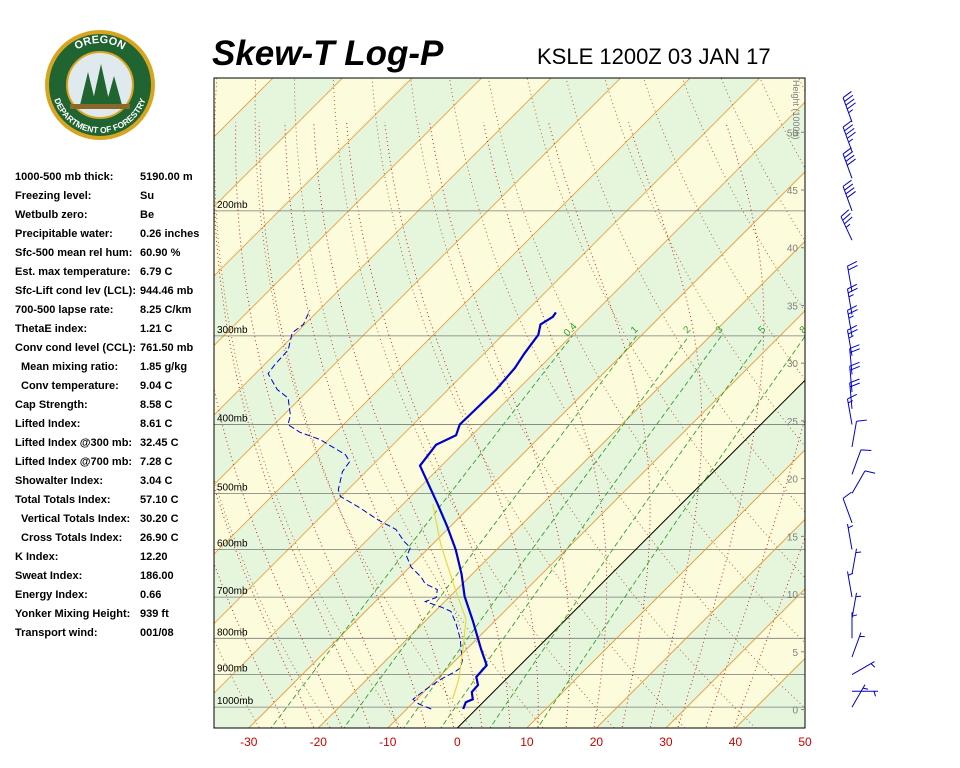  I want to click on index-label: Lifted Index @700 mb:, so click(73, 462).